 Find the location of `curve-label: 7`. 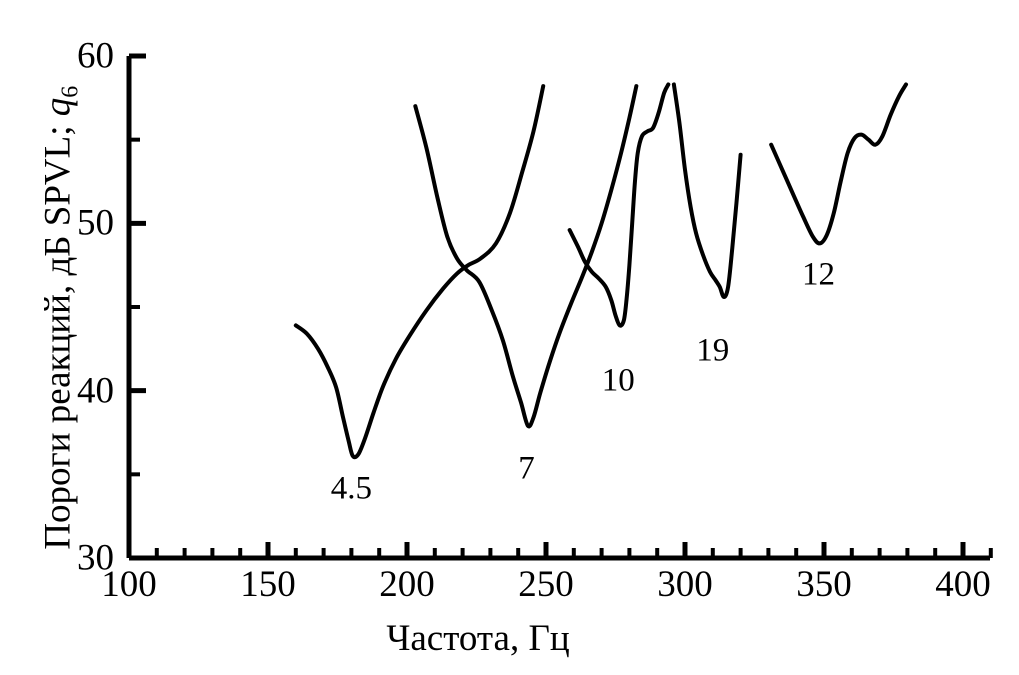

curve-label: 7 is located at coordinates (526, 468).